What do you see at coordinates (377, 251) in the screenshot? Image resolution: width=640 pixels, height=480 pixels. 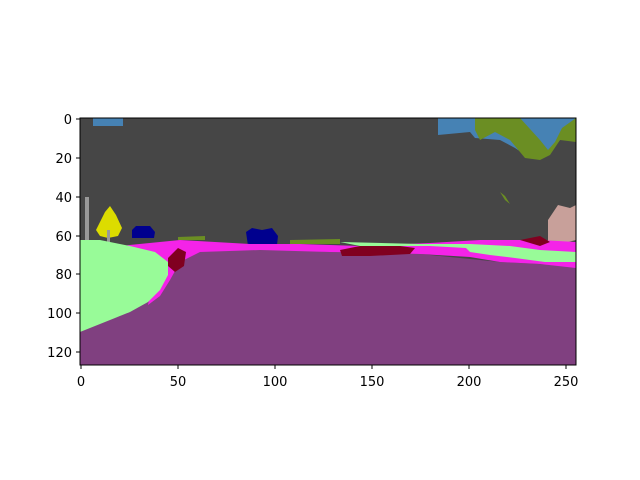 I see `region-dark-red-center` at bounding box center [377, 251].